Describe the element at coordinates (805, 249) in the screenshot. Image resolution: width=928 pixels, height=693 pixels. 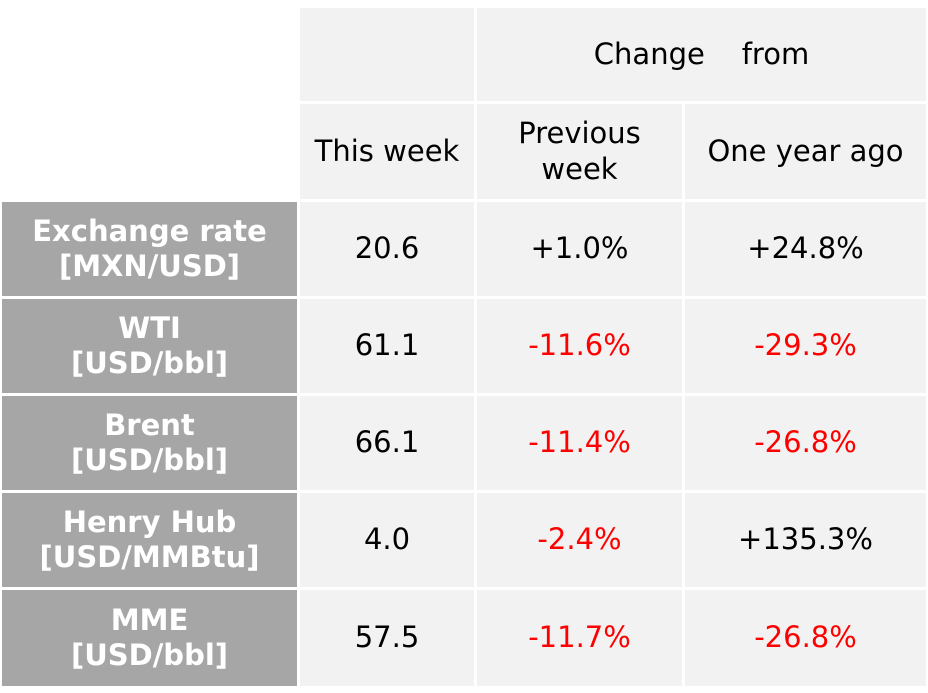
I see `cell-one-year-ago: +24.8%` at that location.